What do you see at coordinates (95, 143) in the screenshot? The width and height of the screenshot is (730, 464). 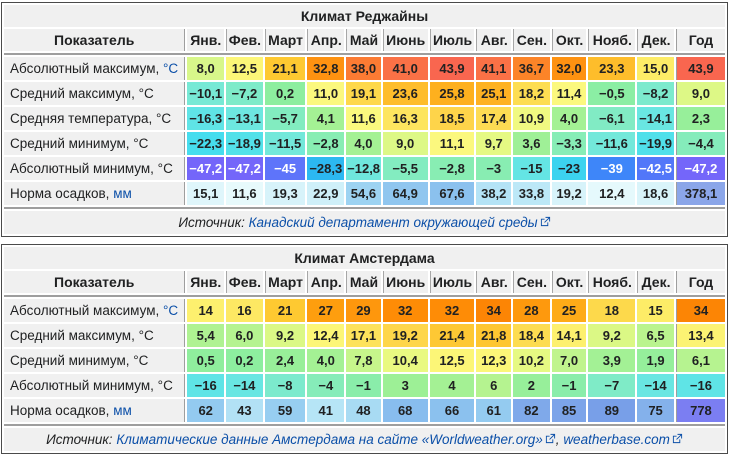 I see `row-label: Средний минимум, °C` at bounding box center [95, 143].